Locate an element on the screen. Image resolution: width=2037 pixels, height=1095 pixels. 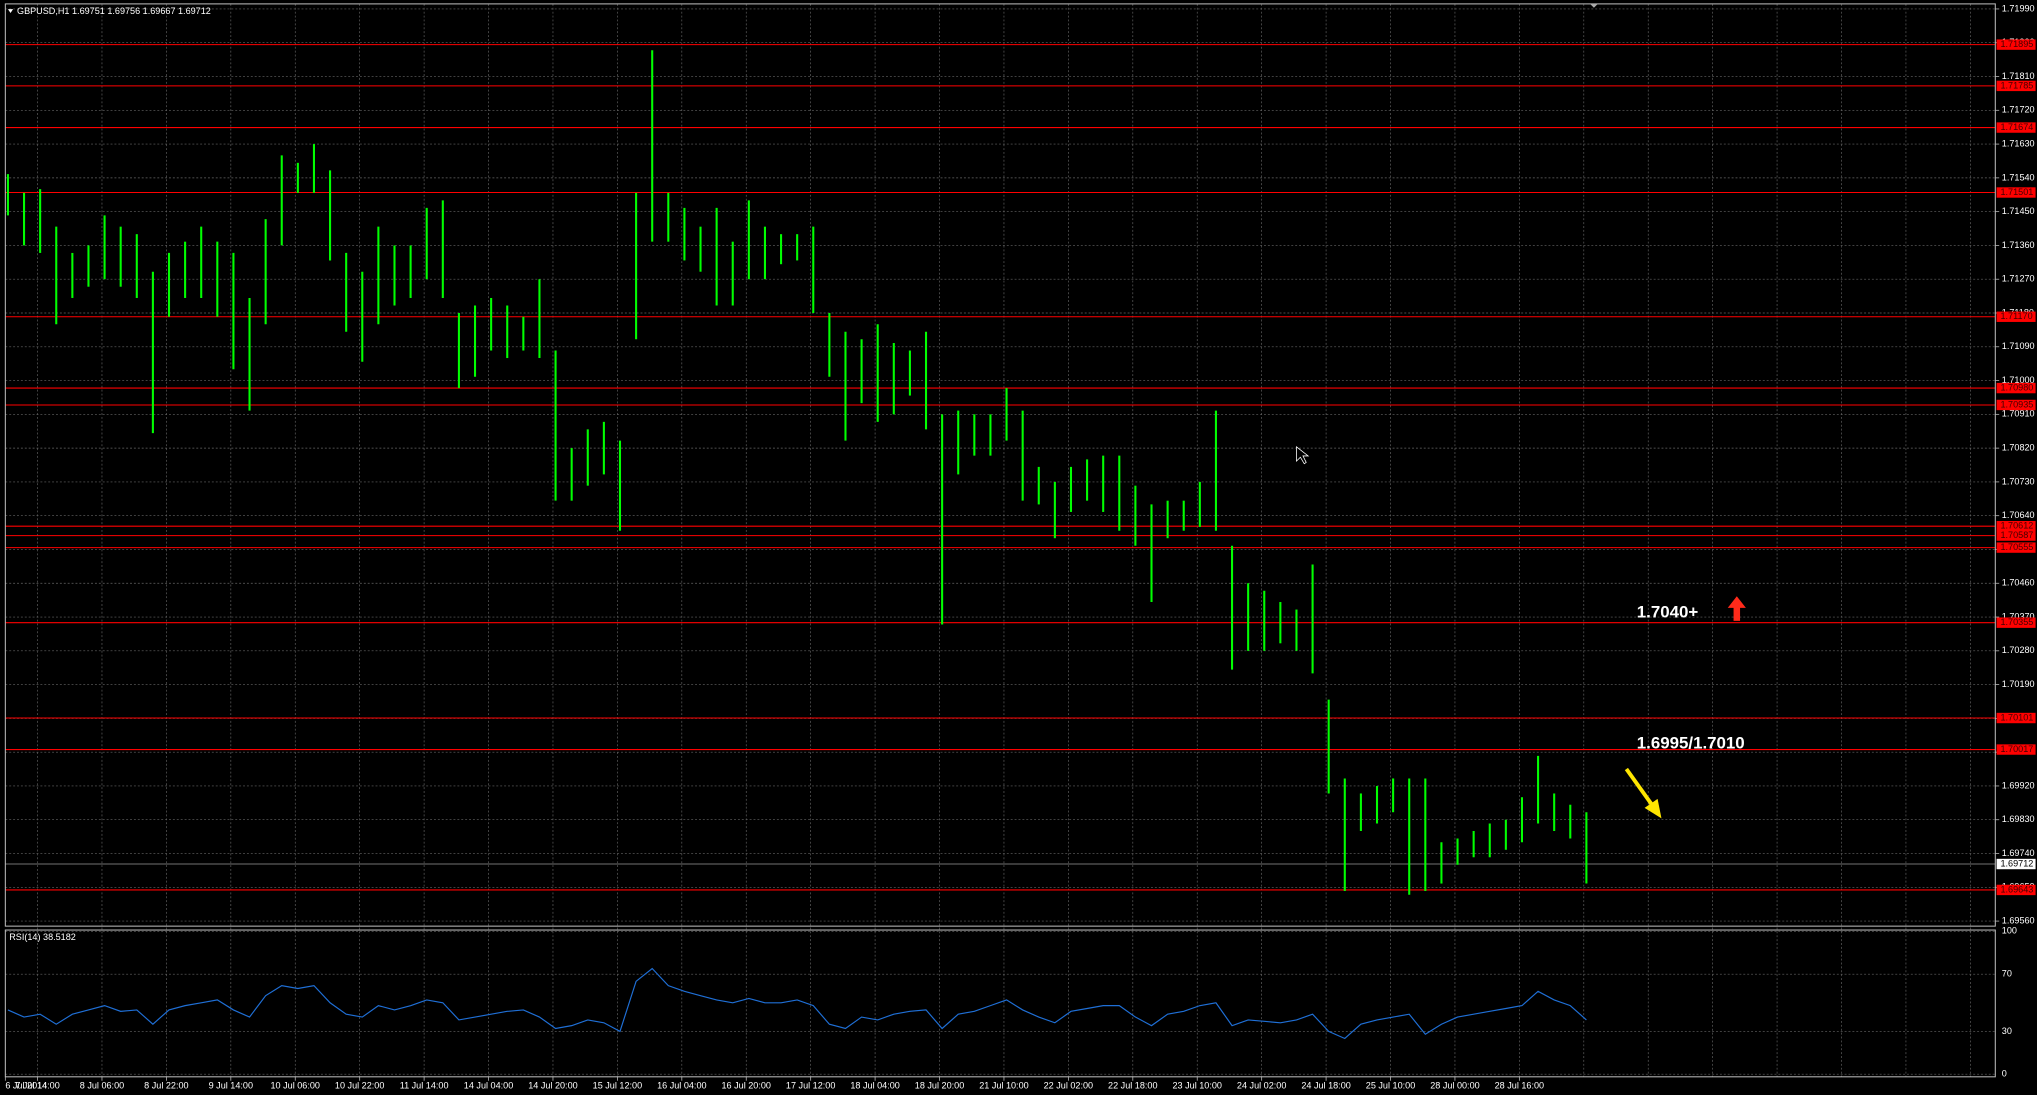
y-tick-label: 1.70370 is located at coordinates (2018, 616).